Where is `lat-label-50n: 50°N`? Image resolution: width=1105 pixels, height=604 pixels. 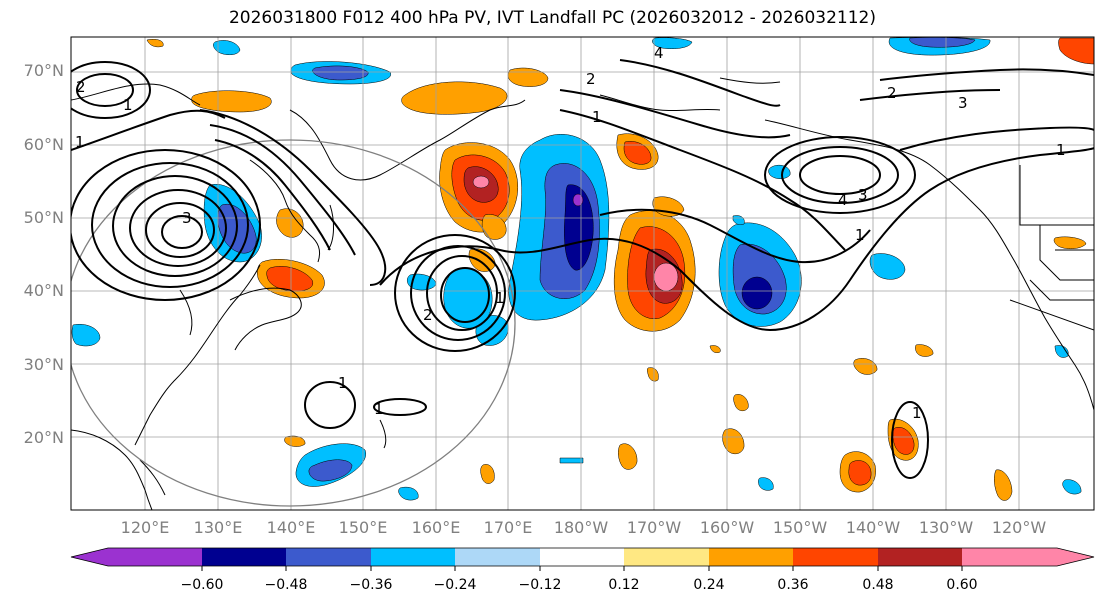
lat-label-50n: 50°N is located at coordinates (43, 217).